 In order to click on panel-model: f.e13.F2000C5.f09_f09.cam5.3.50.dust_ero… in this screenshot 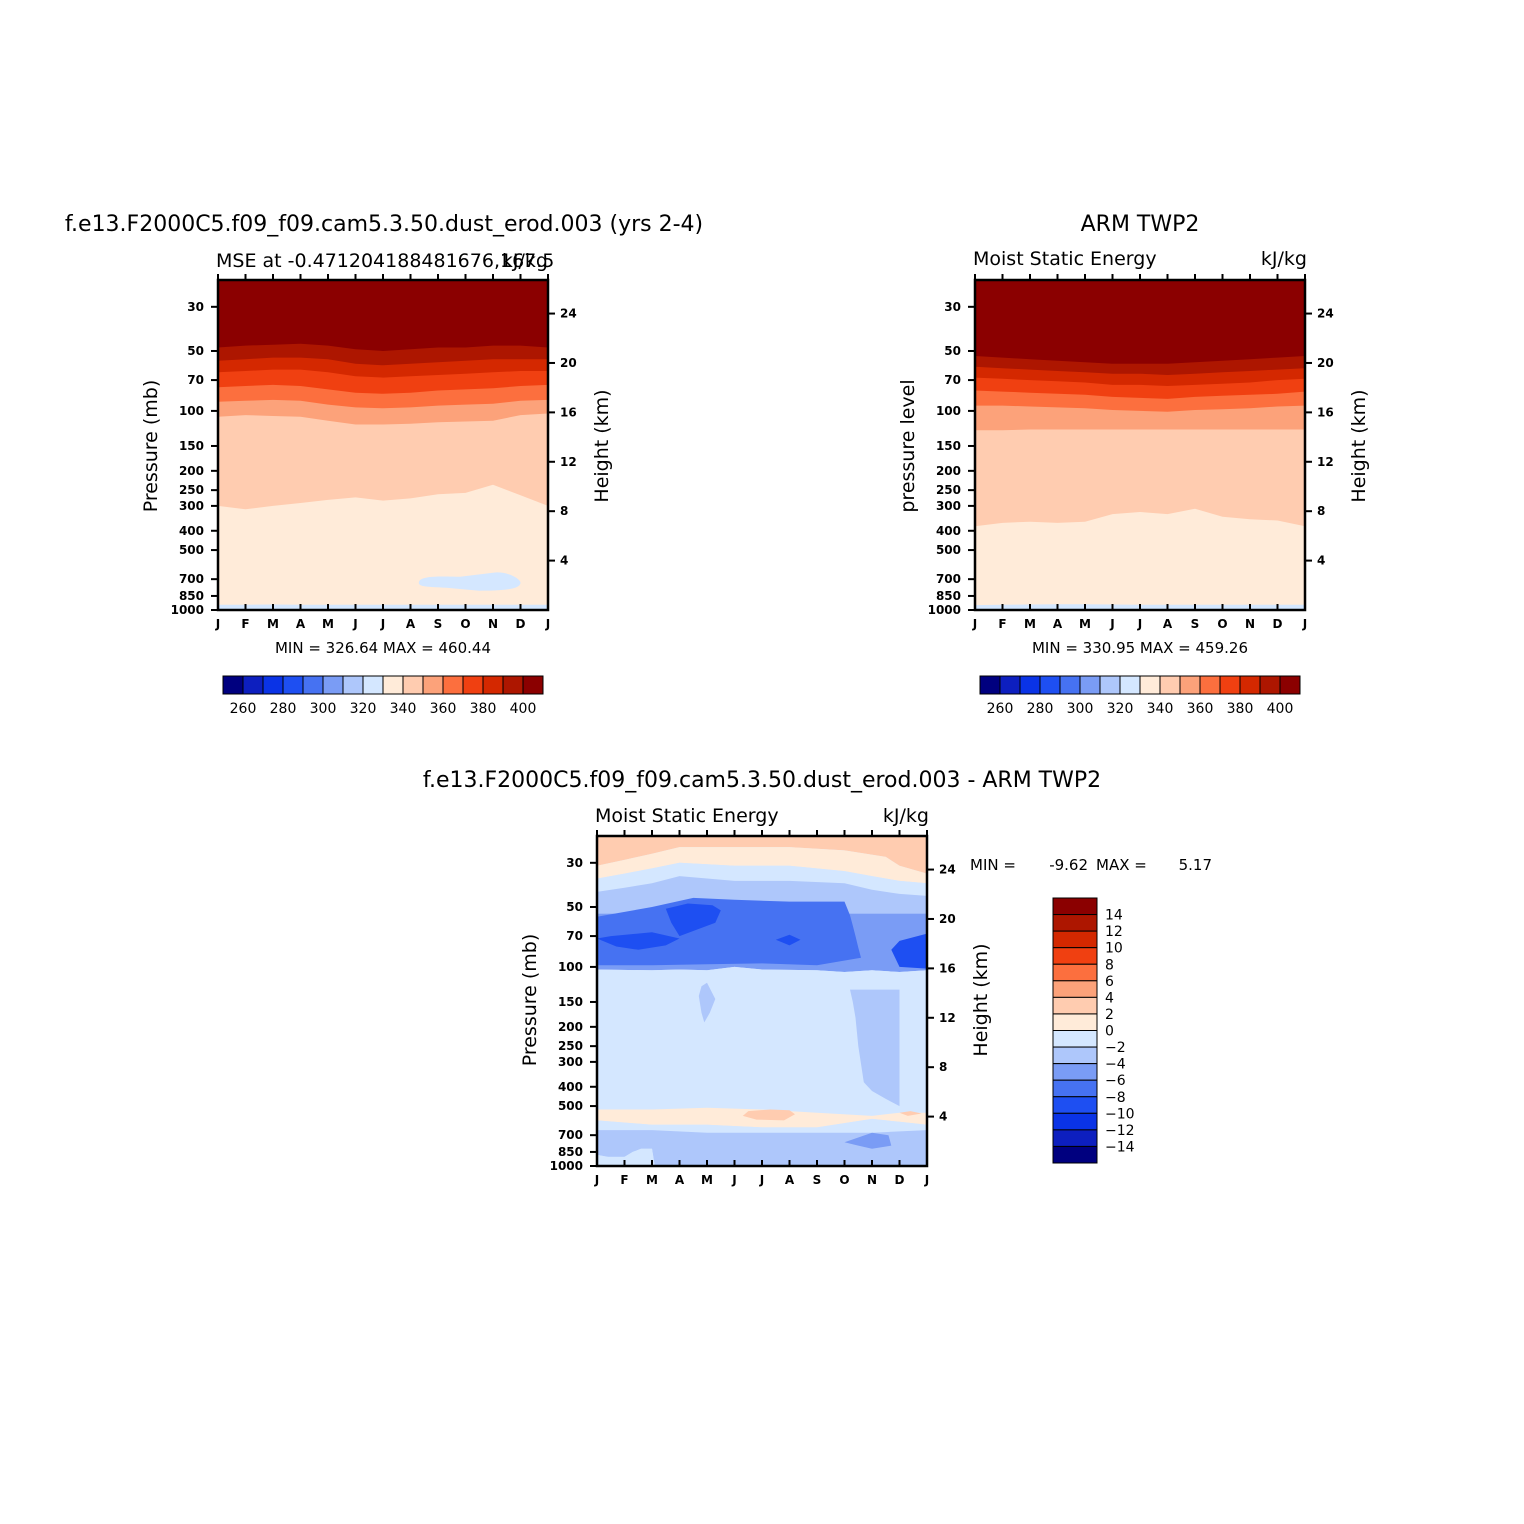, I will do `click(384, 464)`.